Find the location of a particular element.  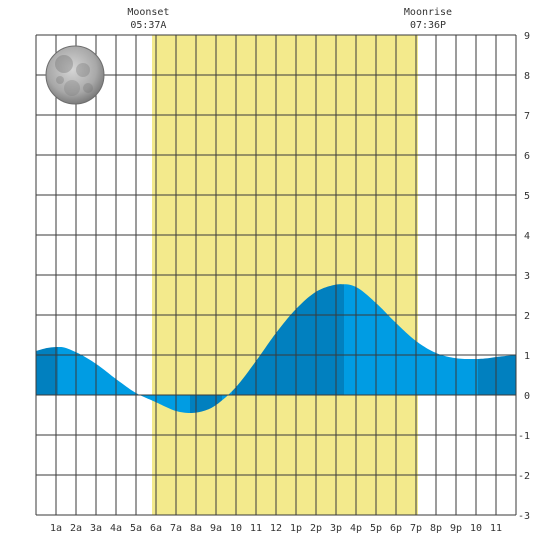

x-tick-label: 3a is located at coordinates (96, 528).